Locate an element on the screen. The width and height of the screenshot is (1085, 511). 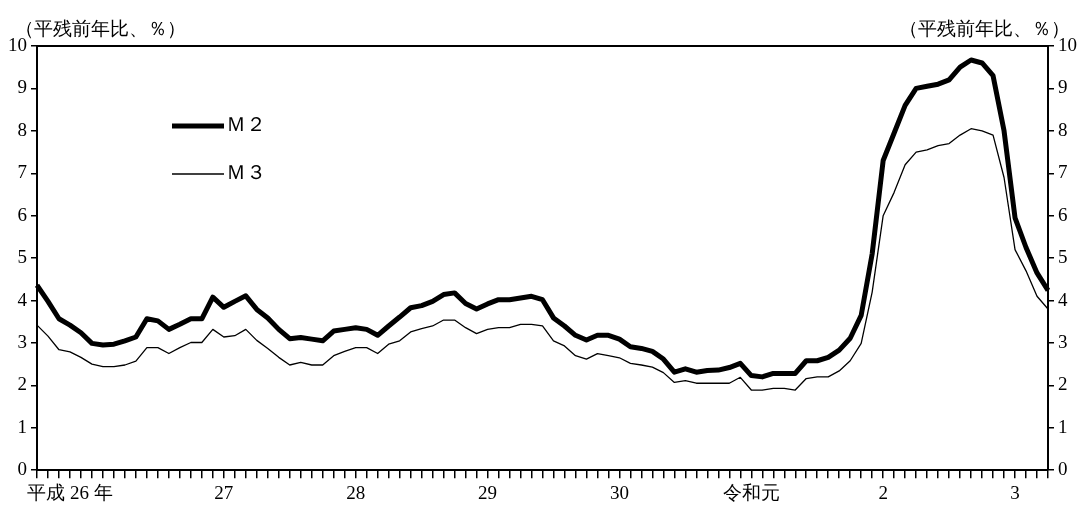
y-tick-label: 1 is located at coordinates (22, 426).